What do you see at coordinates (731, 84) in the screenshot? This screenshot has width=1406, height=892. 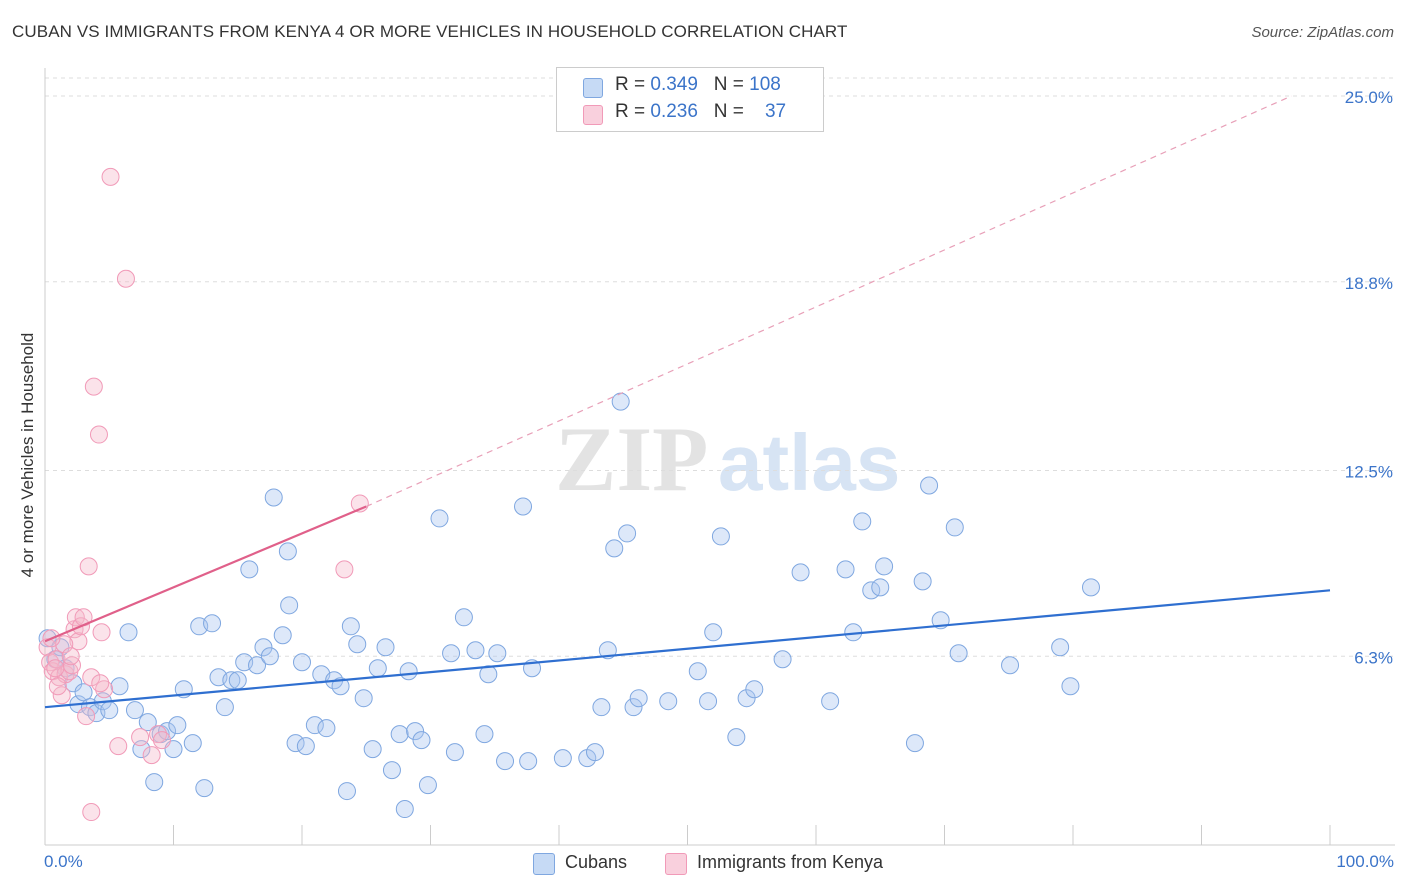 I see `legend-n-label: N =` at bounding box center [731, 84].